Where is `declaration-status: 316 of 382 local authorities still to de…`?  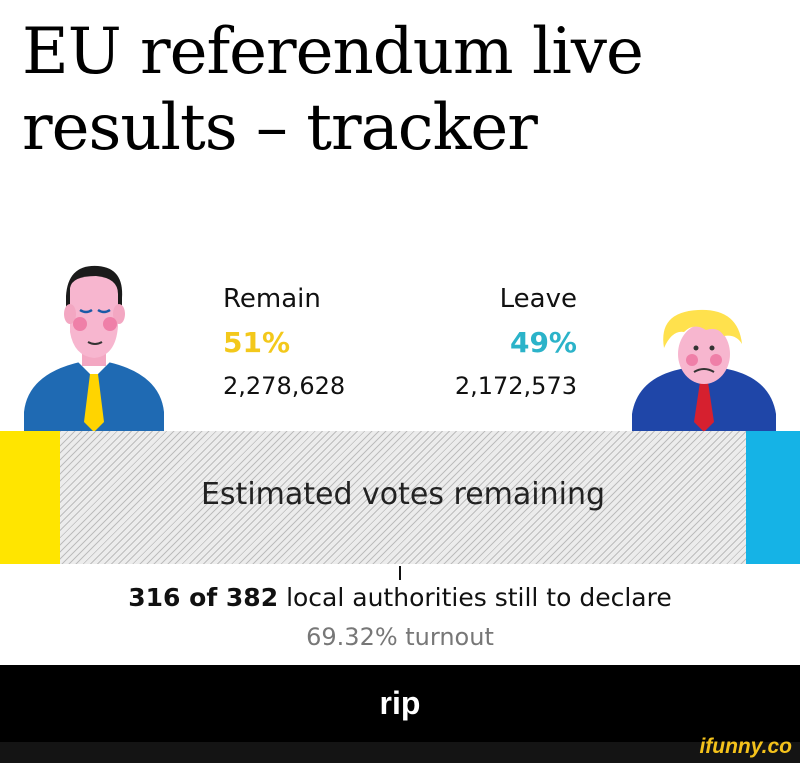
declaration-status: 316 of 382 local authorities still to de… is located at coordinates (400, 597).